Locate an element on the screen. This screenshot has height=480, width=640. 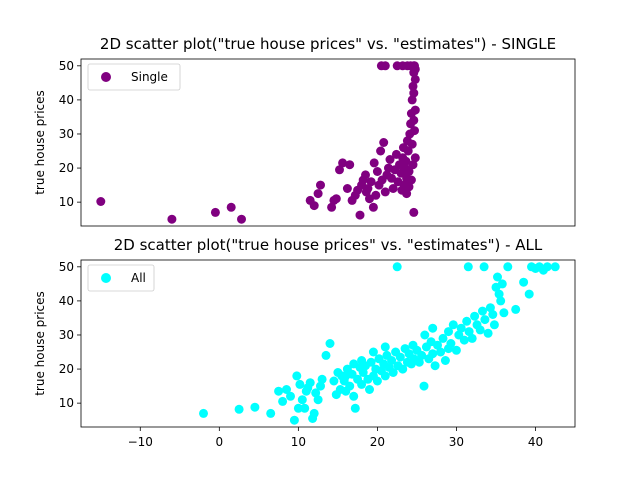
x-tick-label: 0 is located at coordinates (219, 442).